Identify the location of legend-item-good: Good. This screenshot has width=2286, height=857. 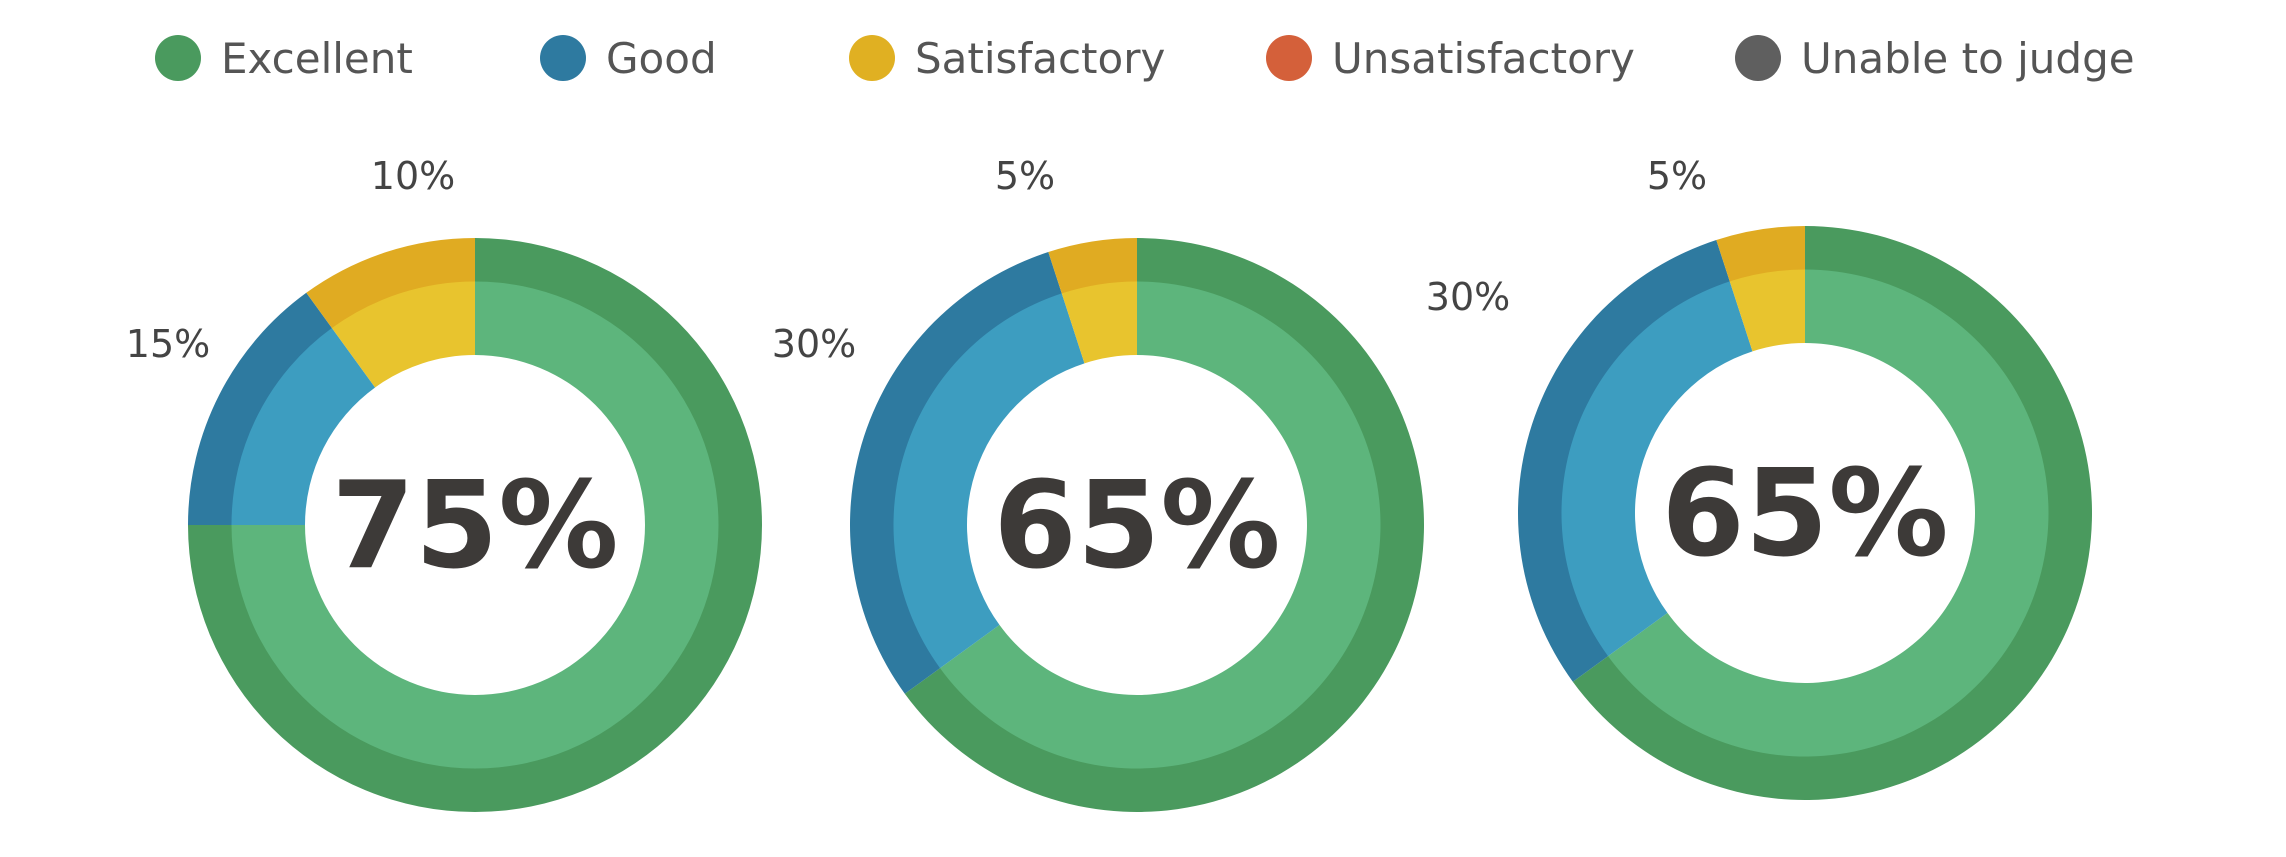
(628, 58).